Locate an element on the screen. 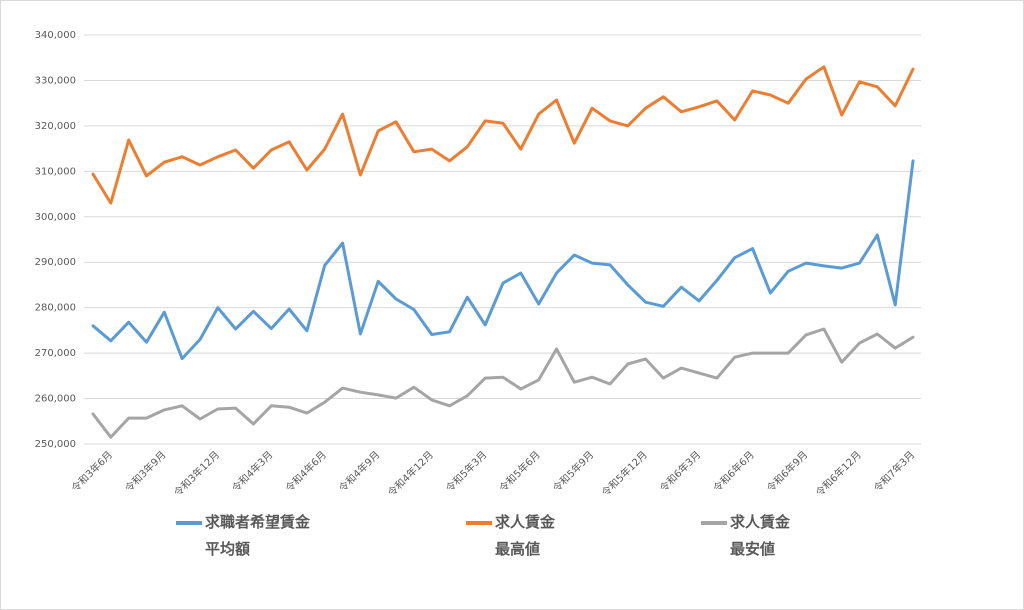 This screenshot has height=610, width=1024. y-tick-label: 340,000 is located at coordinates (55, 35).